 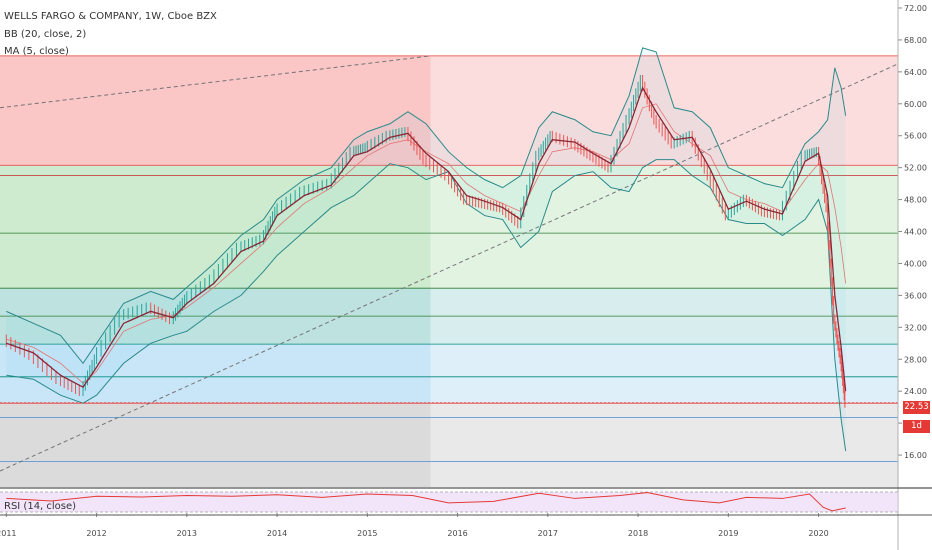 What do you see at coordinates (915, 104) in the screenshot?
I see `y-tick-label: 60.00` at bounding box center [915, 104].